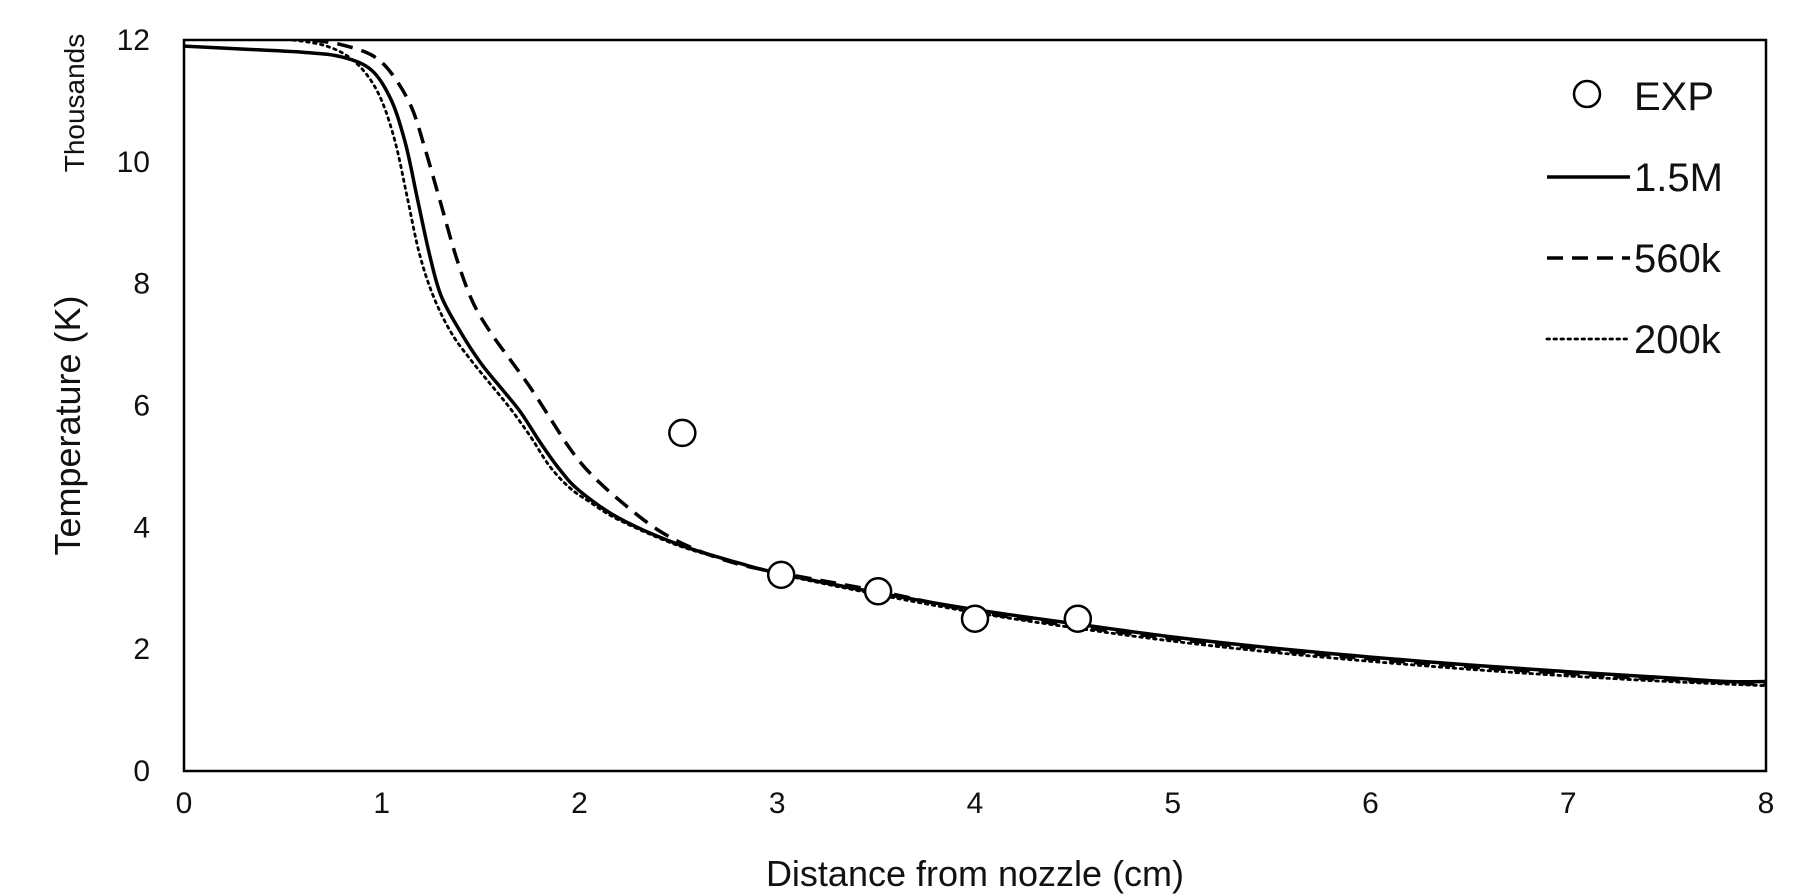 The height and width of the screenshot is (896, 1800). Describe the element at coordinates (133, 162) in the screenshot. I see `y-tick-label: 10` at that location.